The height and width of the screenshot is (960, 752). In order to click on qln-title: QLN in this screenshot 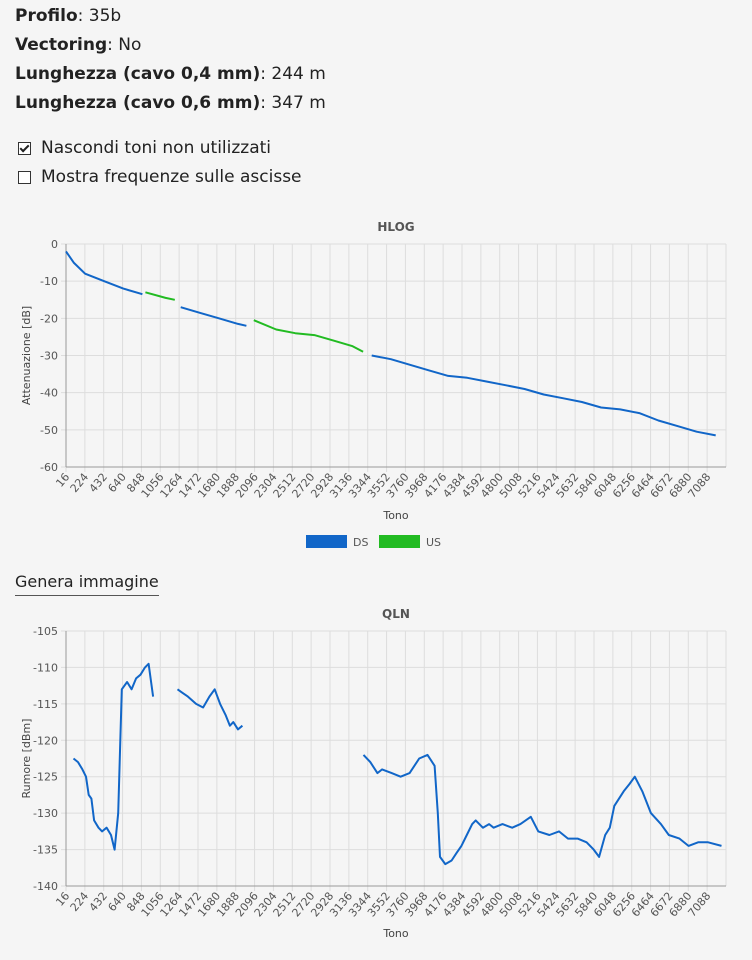, I will do `click(396, 614)`.